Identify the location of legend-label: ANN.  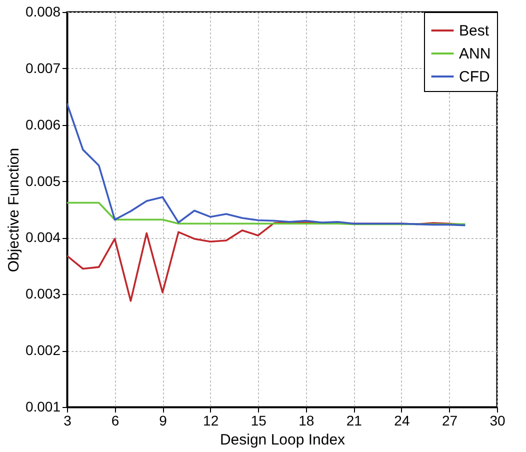
(475, 54).